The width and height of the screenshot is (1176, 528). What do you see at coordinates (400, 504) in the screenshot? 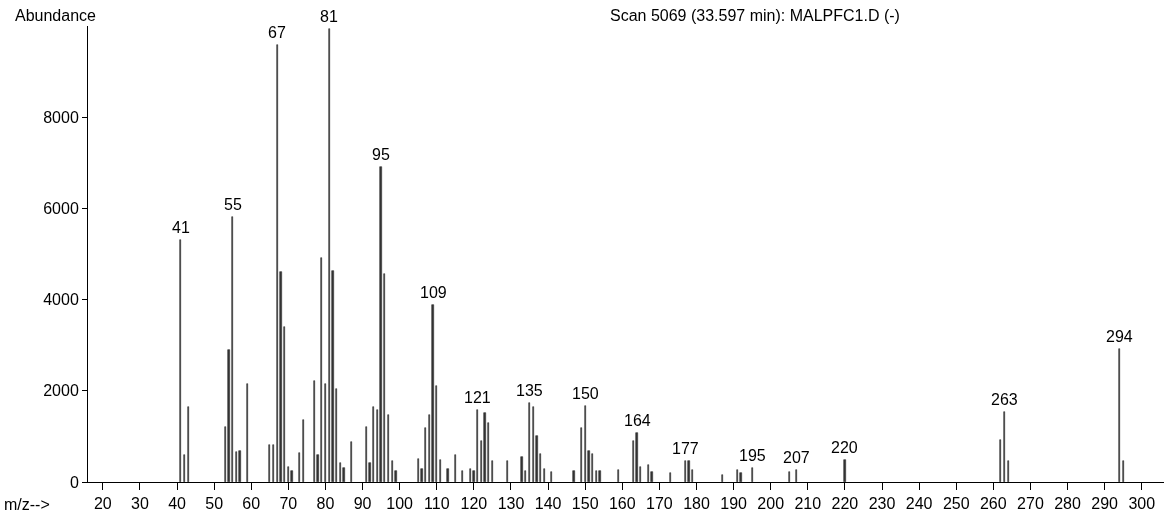
I see `x-tick-label: 100` at bounding box center [400, 504].